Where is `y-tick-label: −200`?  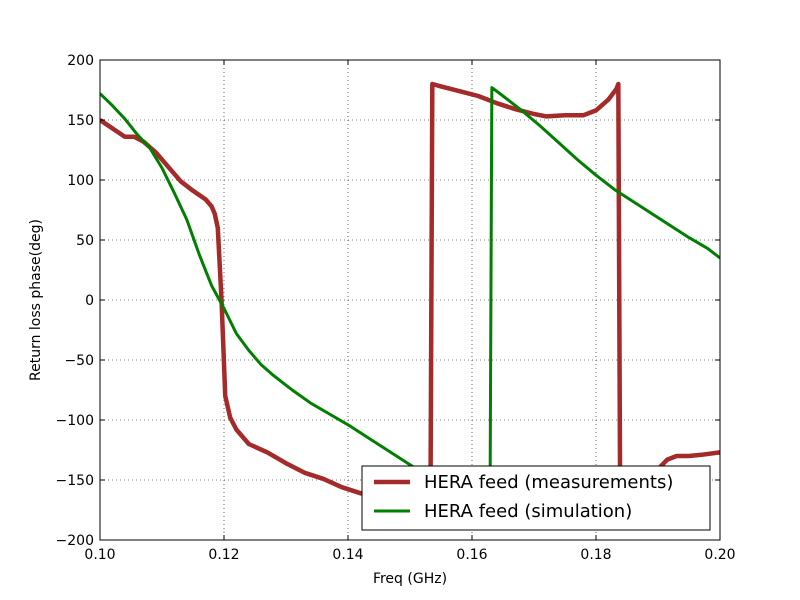 y-tick-label: −200 is located at coordinates (75, 541).